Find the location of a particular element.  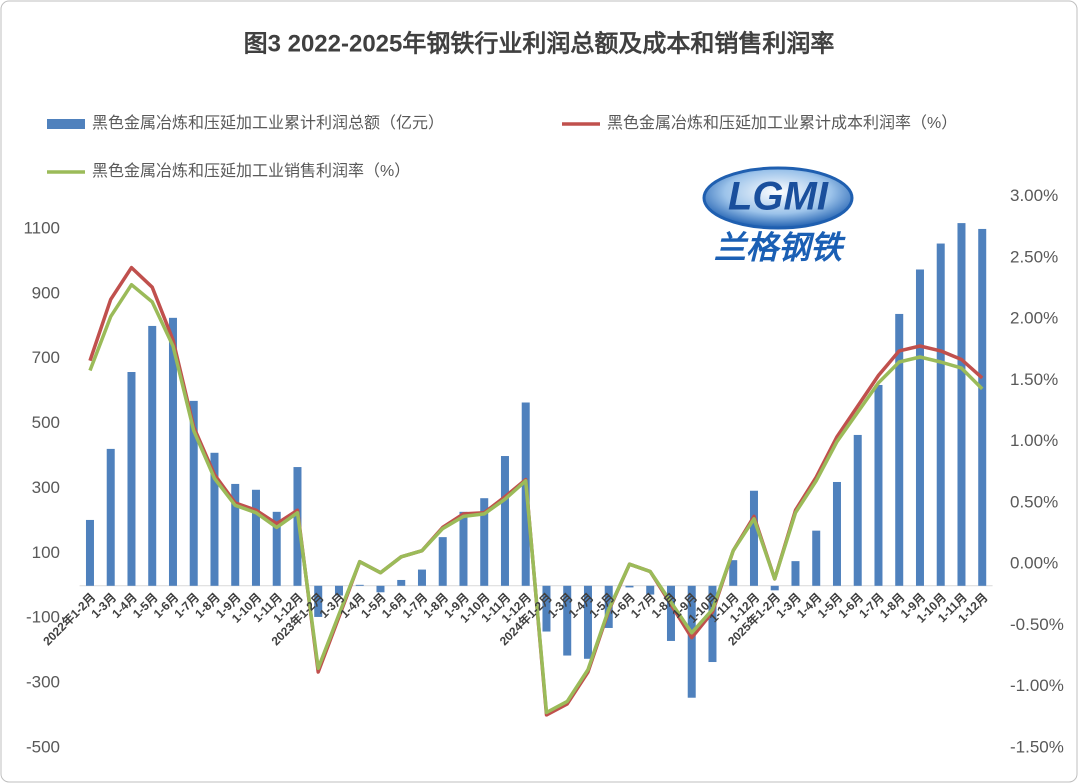

y2-tick-label: -0.50% is located at coordinates (1037, 624).